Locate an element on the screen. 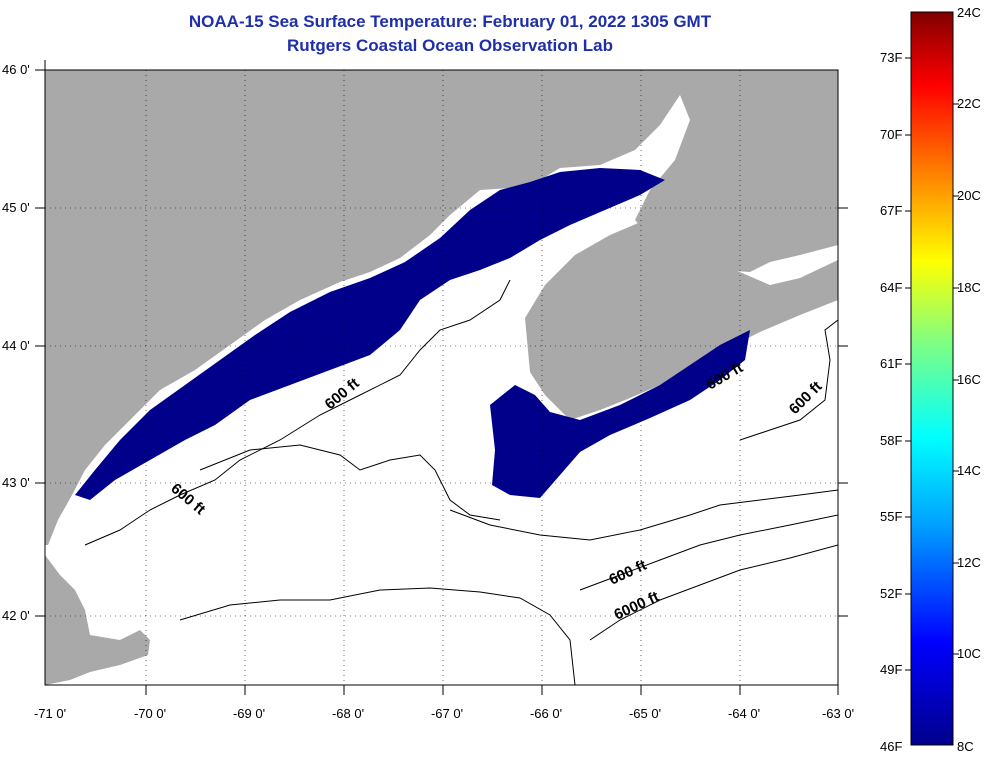  colorbar-f-label: 61F is located at coordinates (891, 363).